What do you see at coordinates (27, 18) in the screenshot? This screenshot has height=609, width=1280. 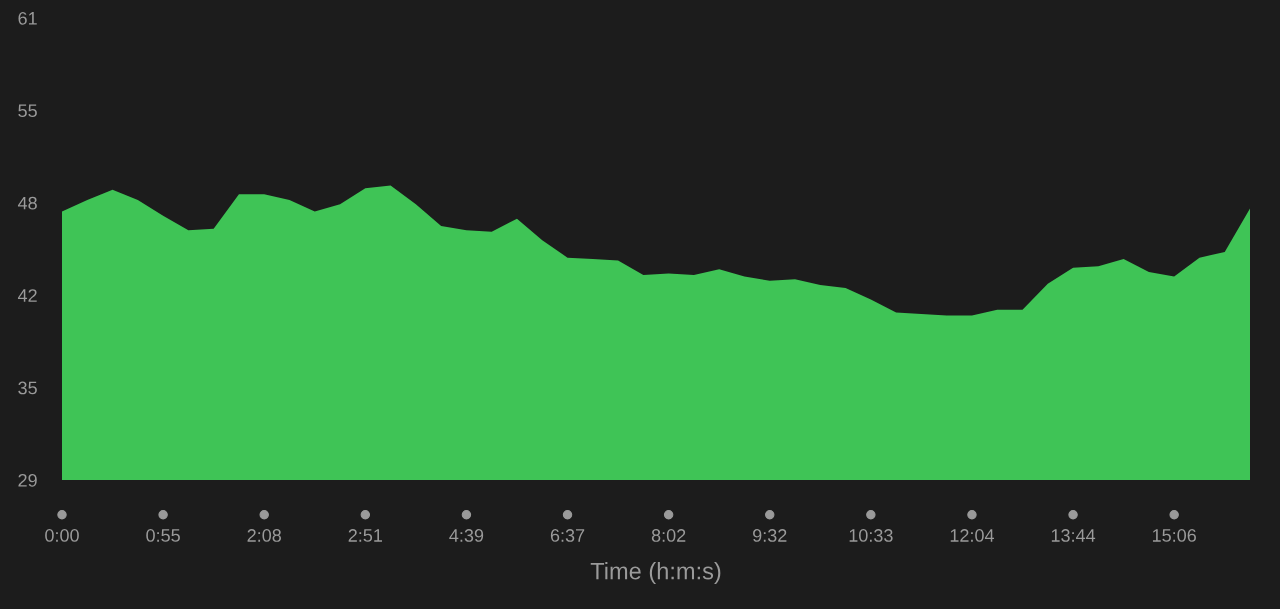 I see `y-tick-label: 61` at bounding box center [27, 18].